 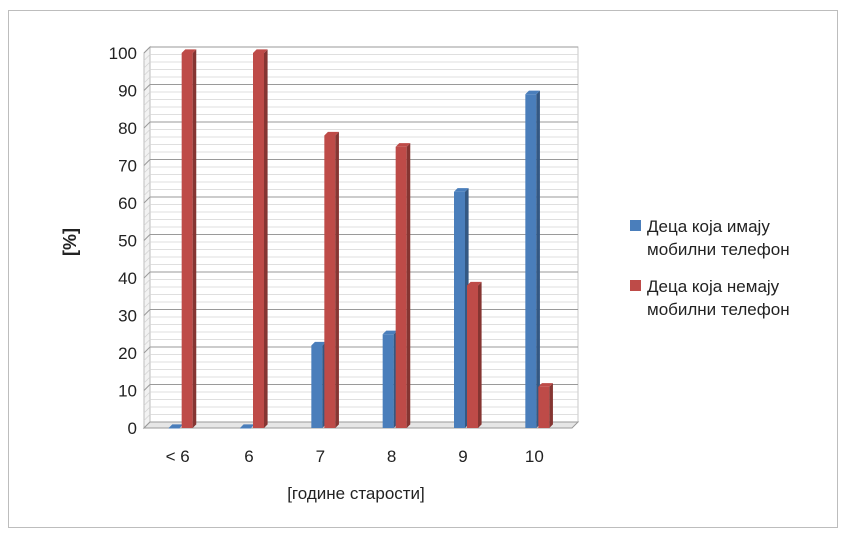 I want to click on y-axis-title: [%], so click(x=70, y=242).